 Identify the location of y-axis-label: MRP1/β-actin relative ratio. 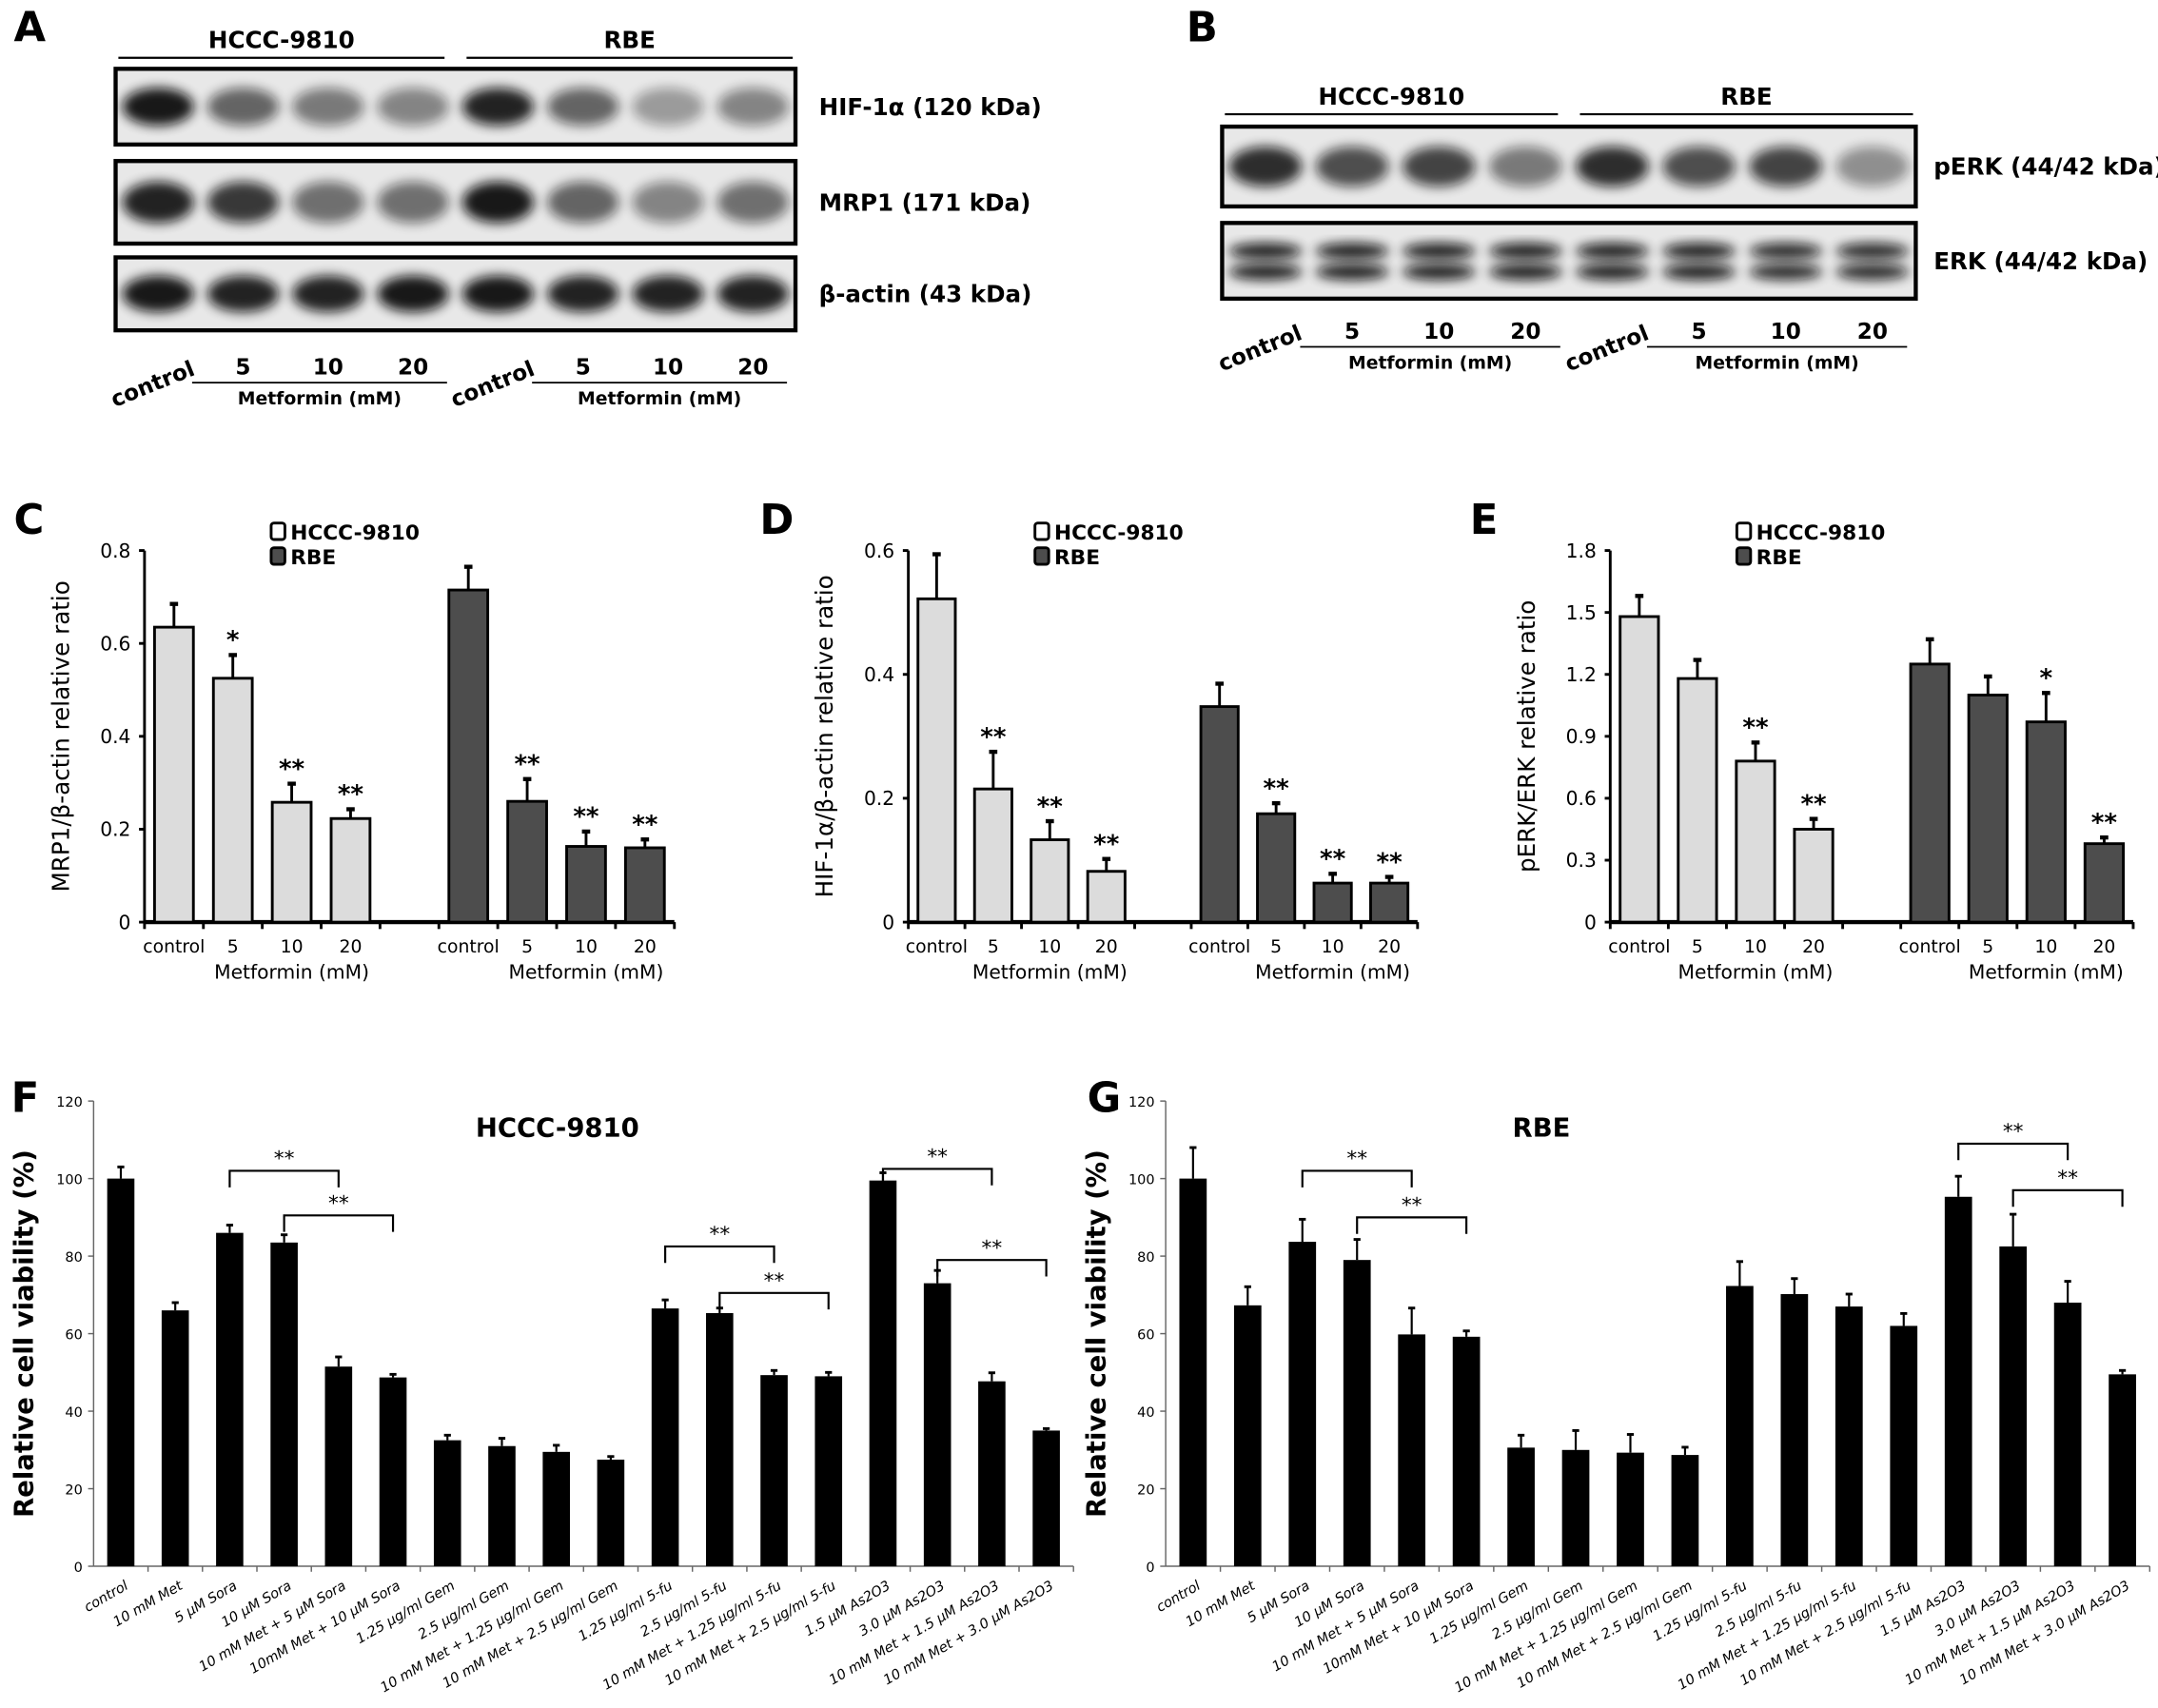
(60, 736).